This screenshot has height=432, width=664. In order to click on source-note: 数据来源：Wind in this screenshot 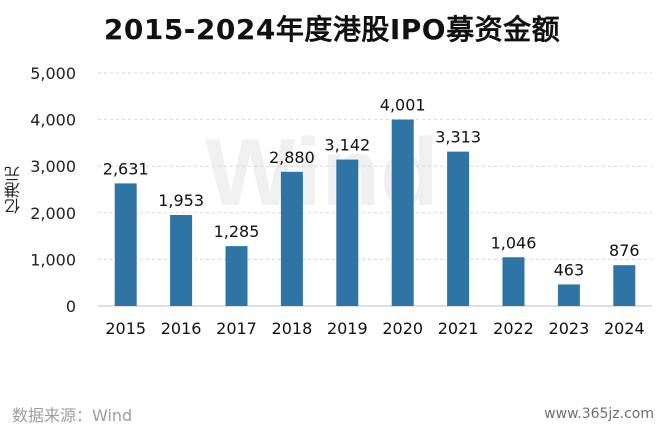, I will do `click(72, 415)`.